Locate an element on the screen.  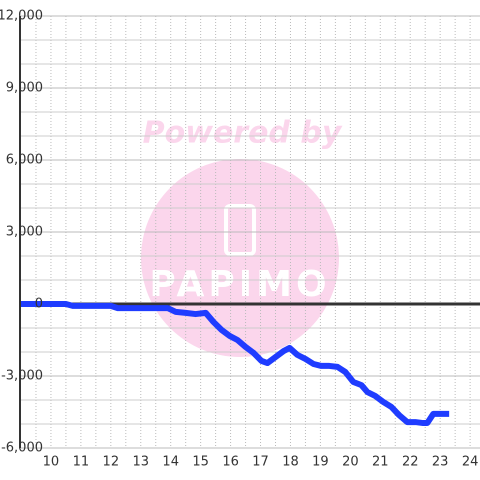
x-tick-label: 14 is located at coordinates (170, 462).